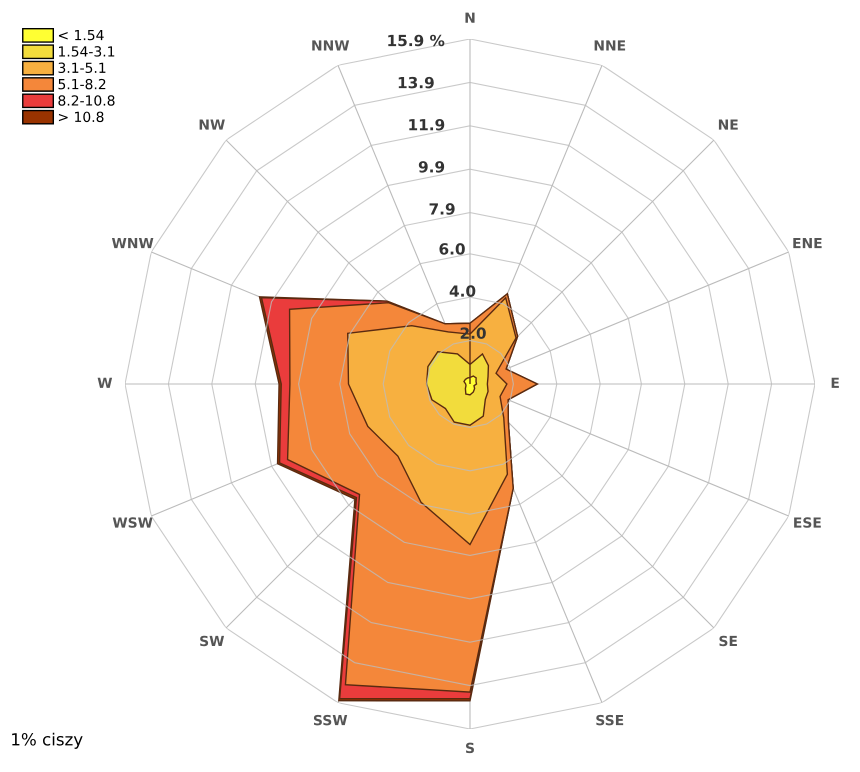 The height and width of the screenshot is (772, 860). I want to click on spoke-label: W, so click(105, 383).